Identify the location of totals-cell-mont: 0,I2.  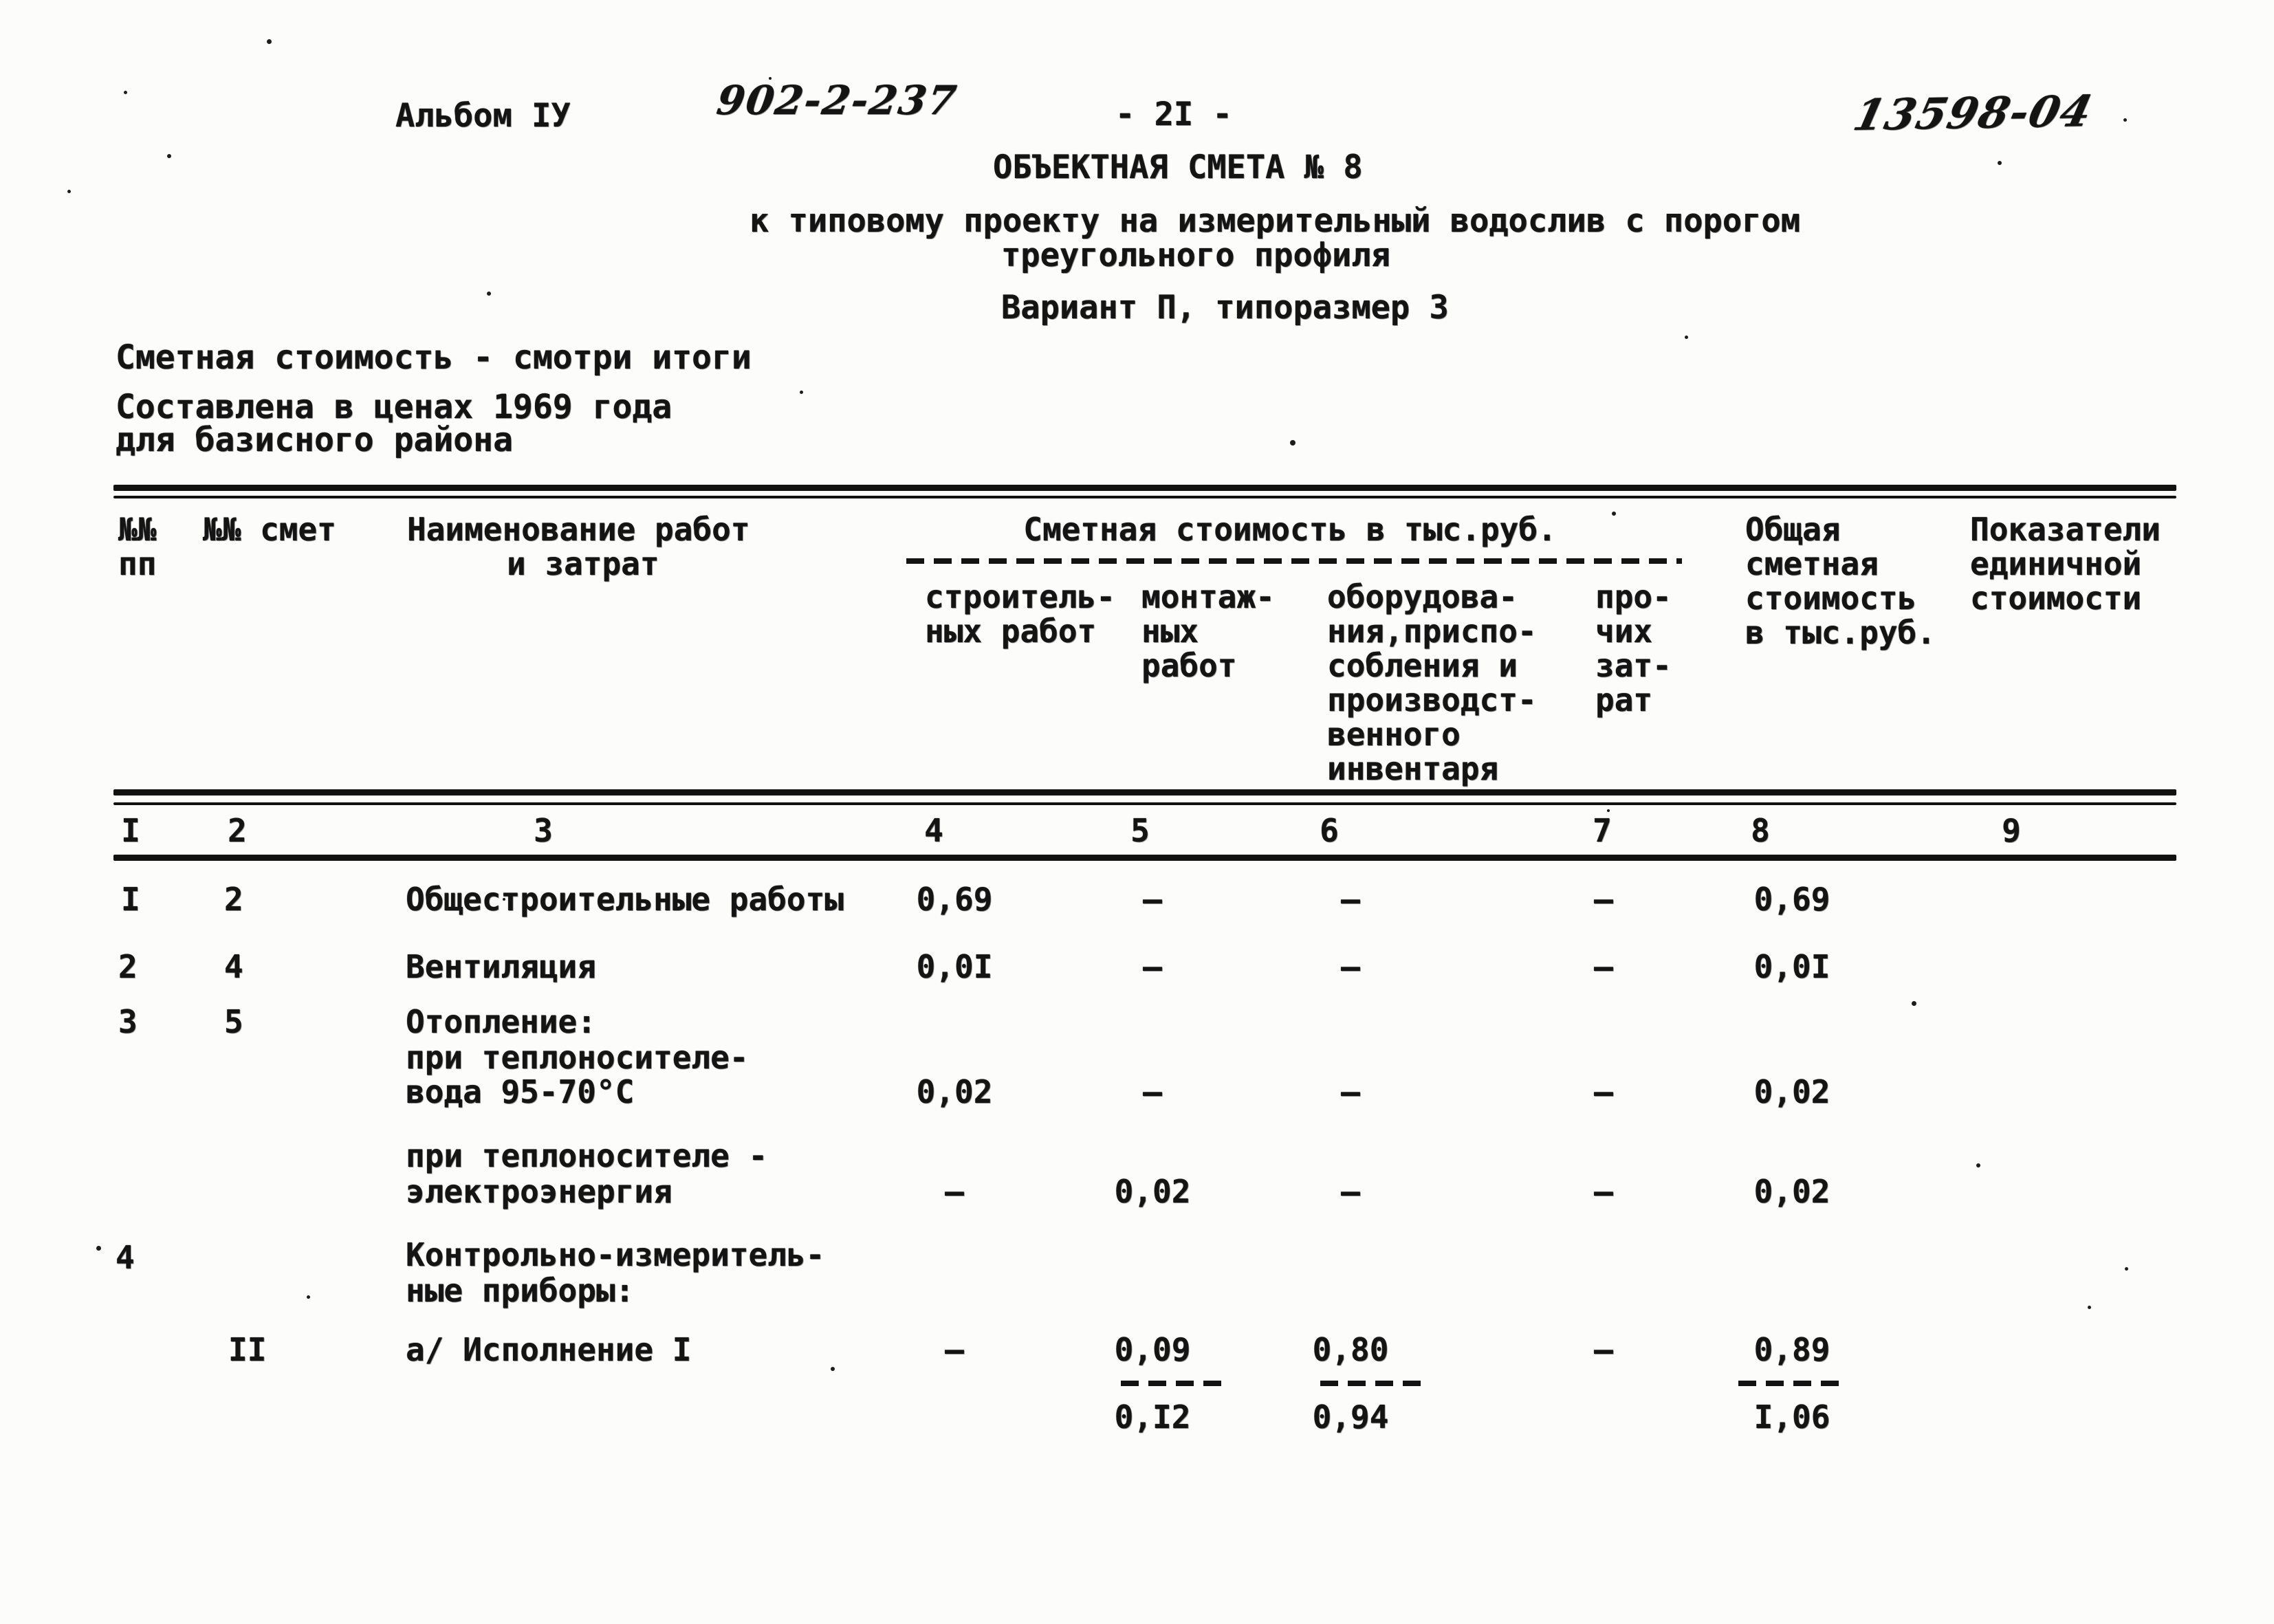
(1152, 1417).